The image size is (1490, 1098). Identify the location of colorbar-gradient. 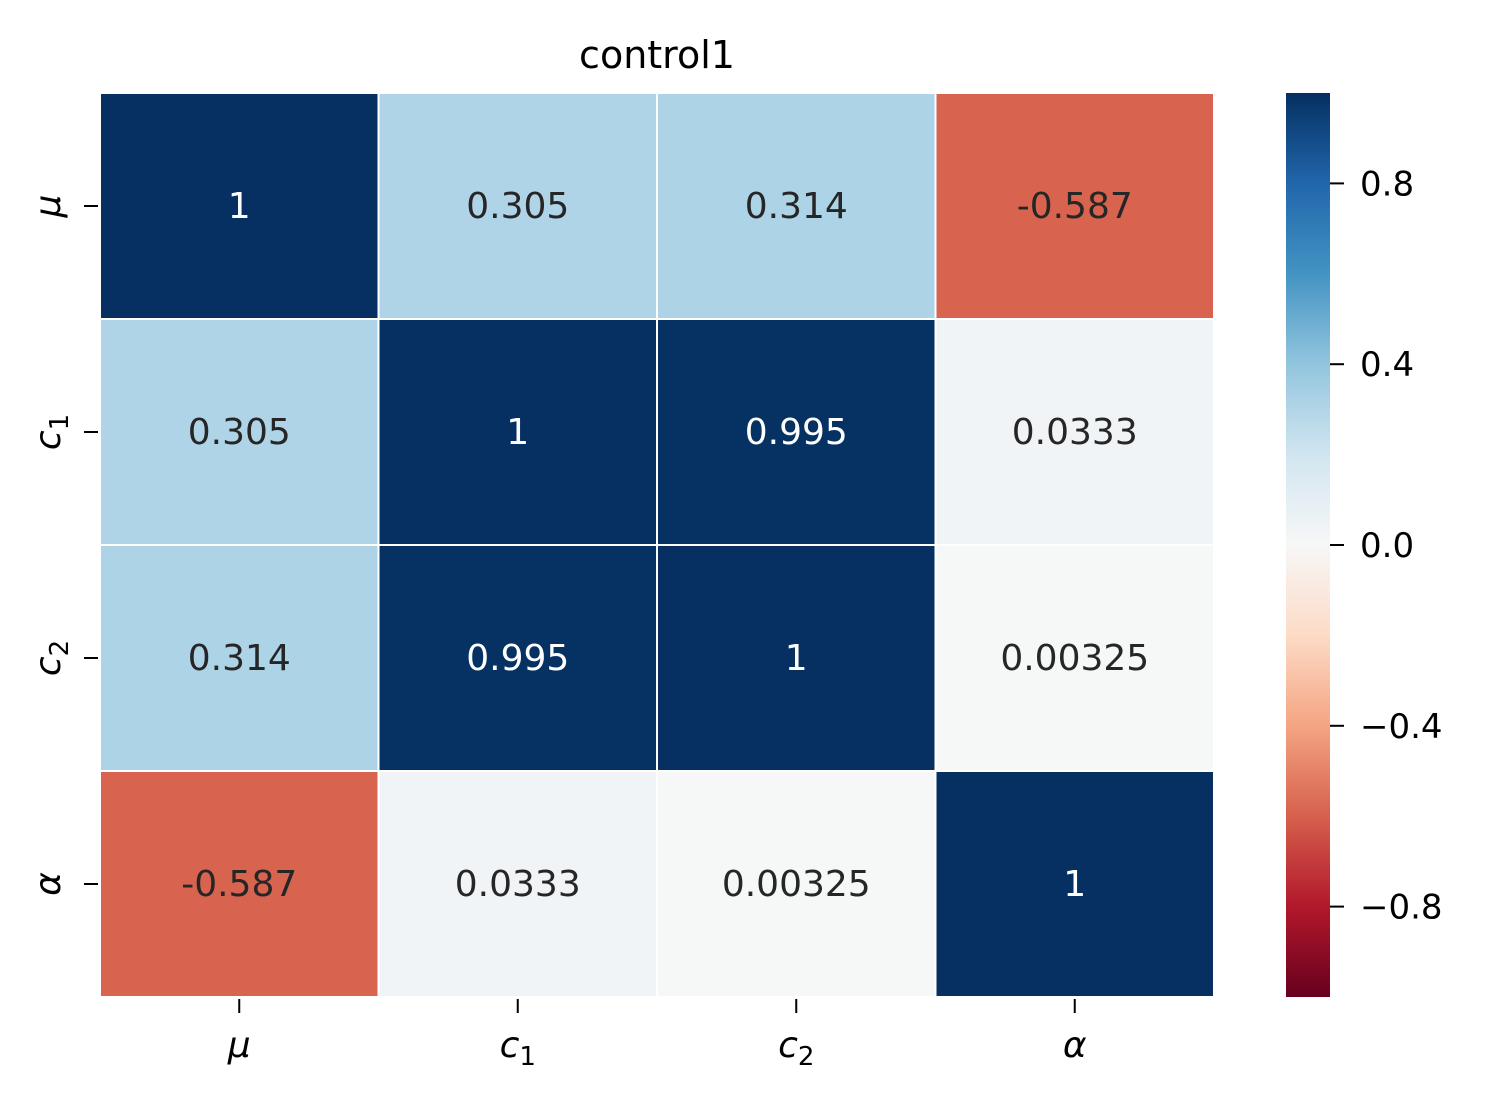
(1308, 545).